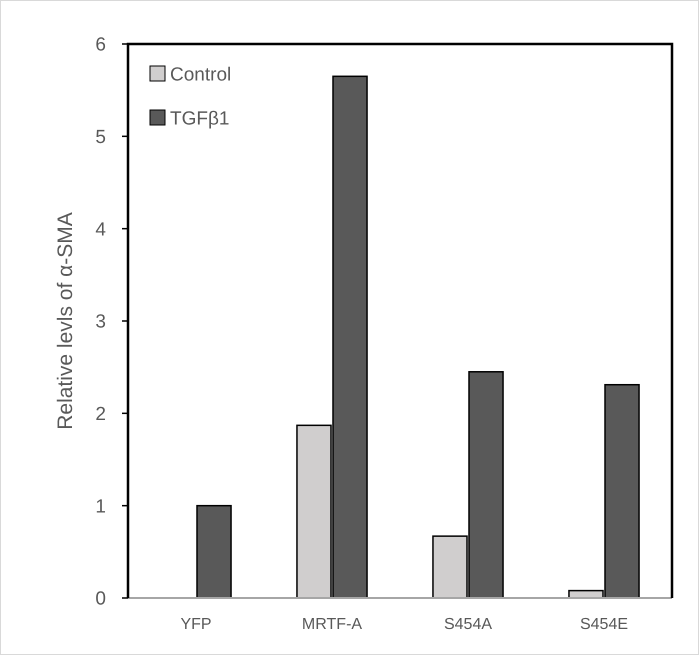  I want to click on x-tick-label: MRTF-A, so click(332, 624).